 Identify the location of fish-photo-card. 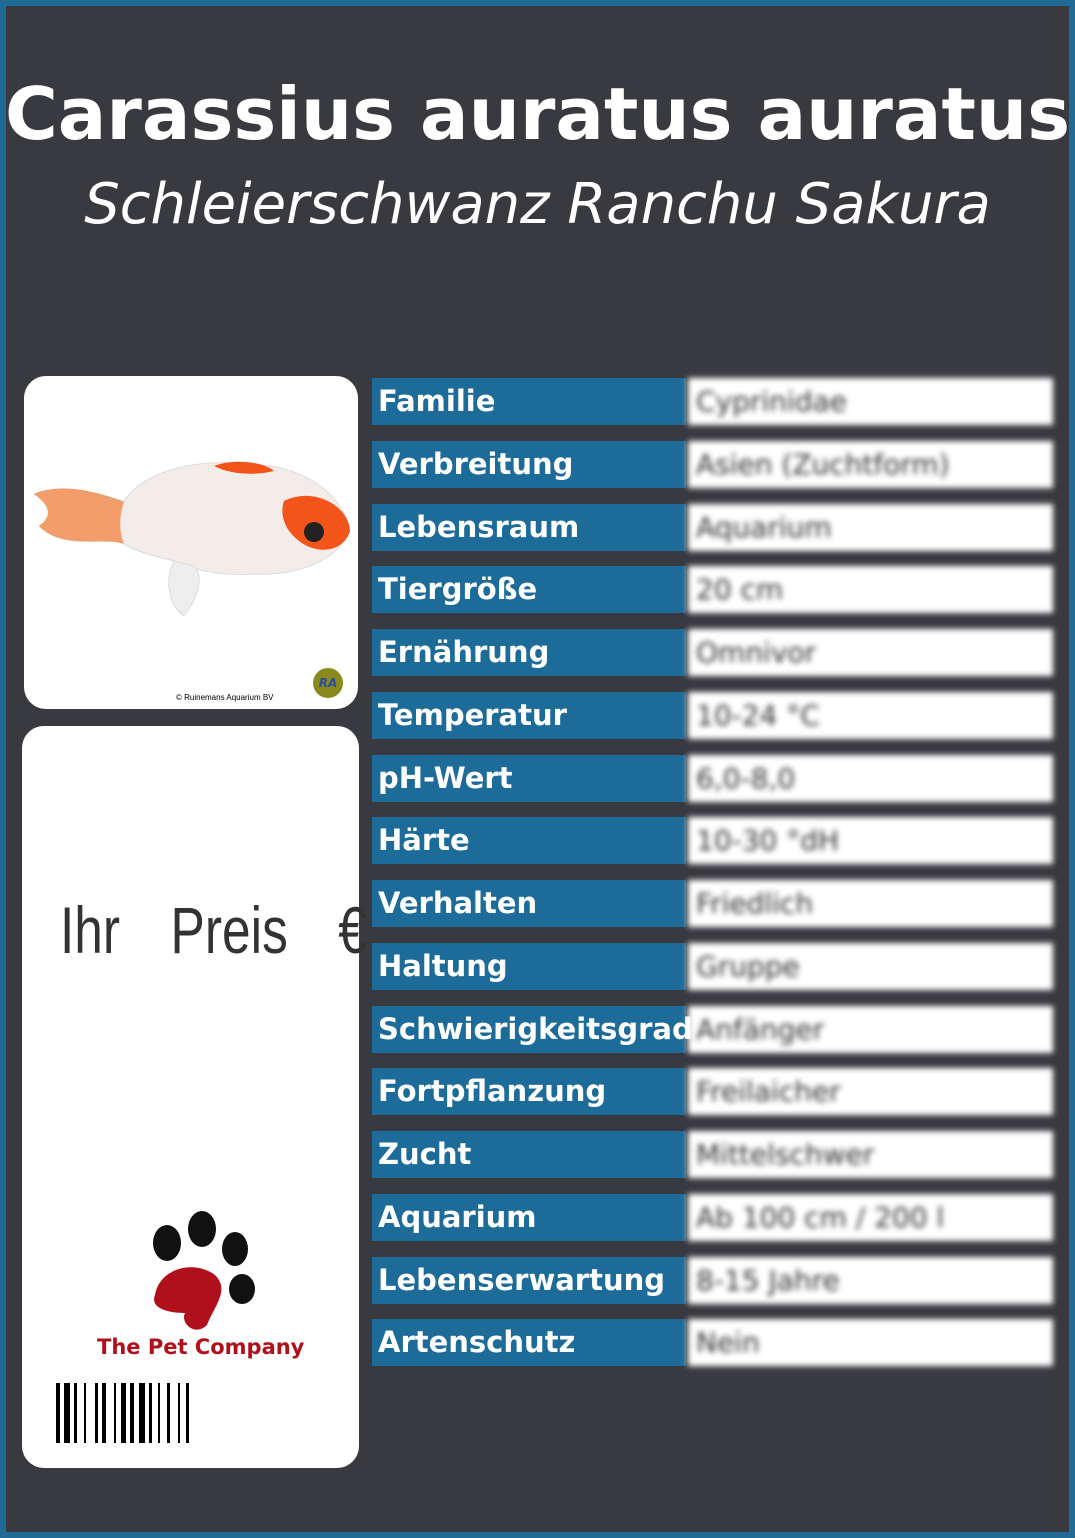
(191, 542).